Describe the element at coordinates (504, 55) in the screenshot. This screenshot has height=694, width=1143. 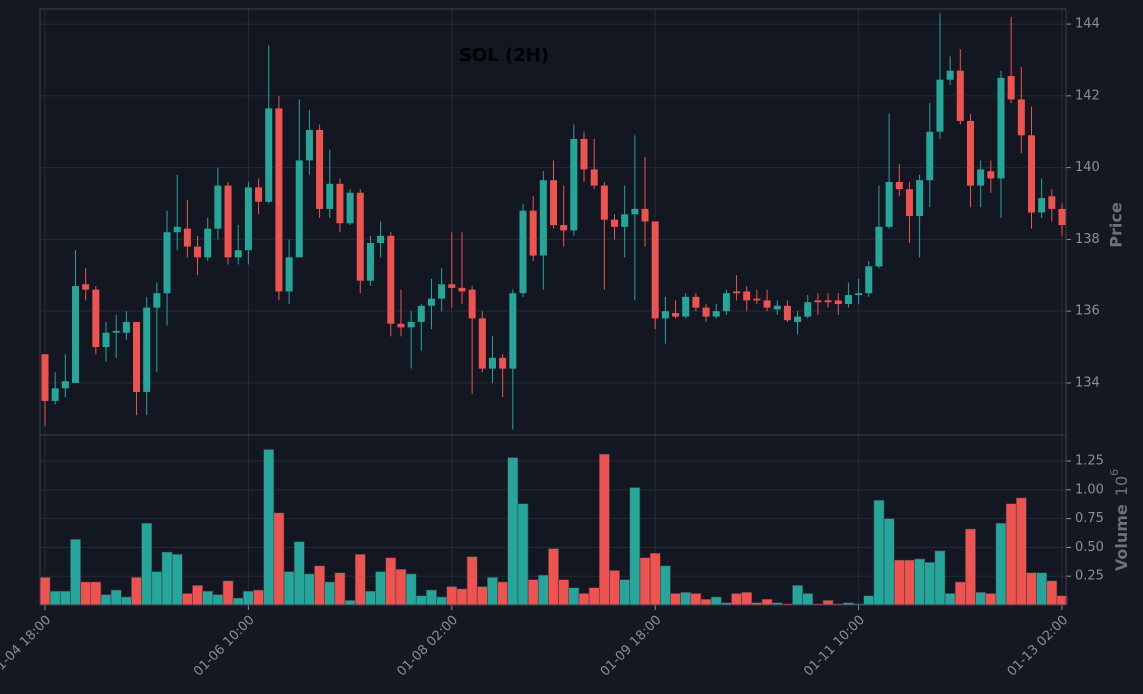
I see `chart-title: SOL (2H)` at that location.